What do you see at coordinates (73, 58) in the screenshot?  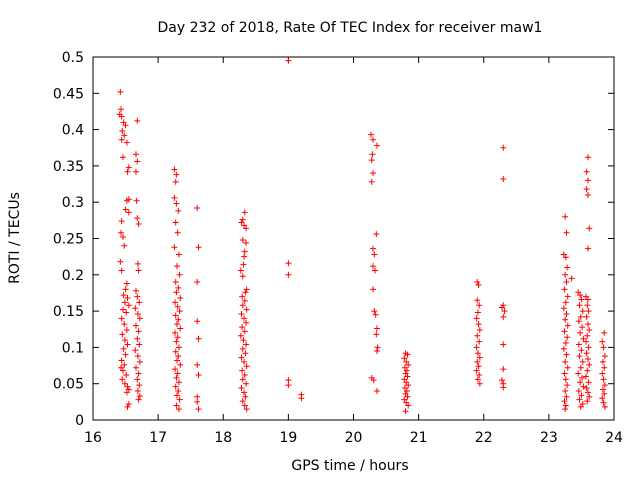 I see `y-tick-label: 0.5` at bounding box center [73, 58].